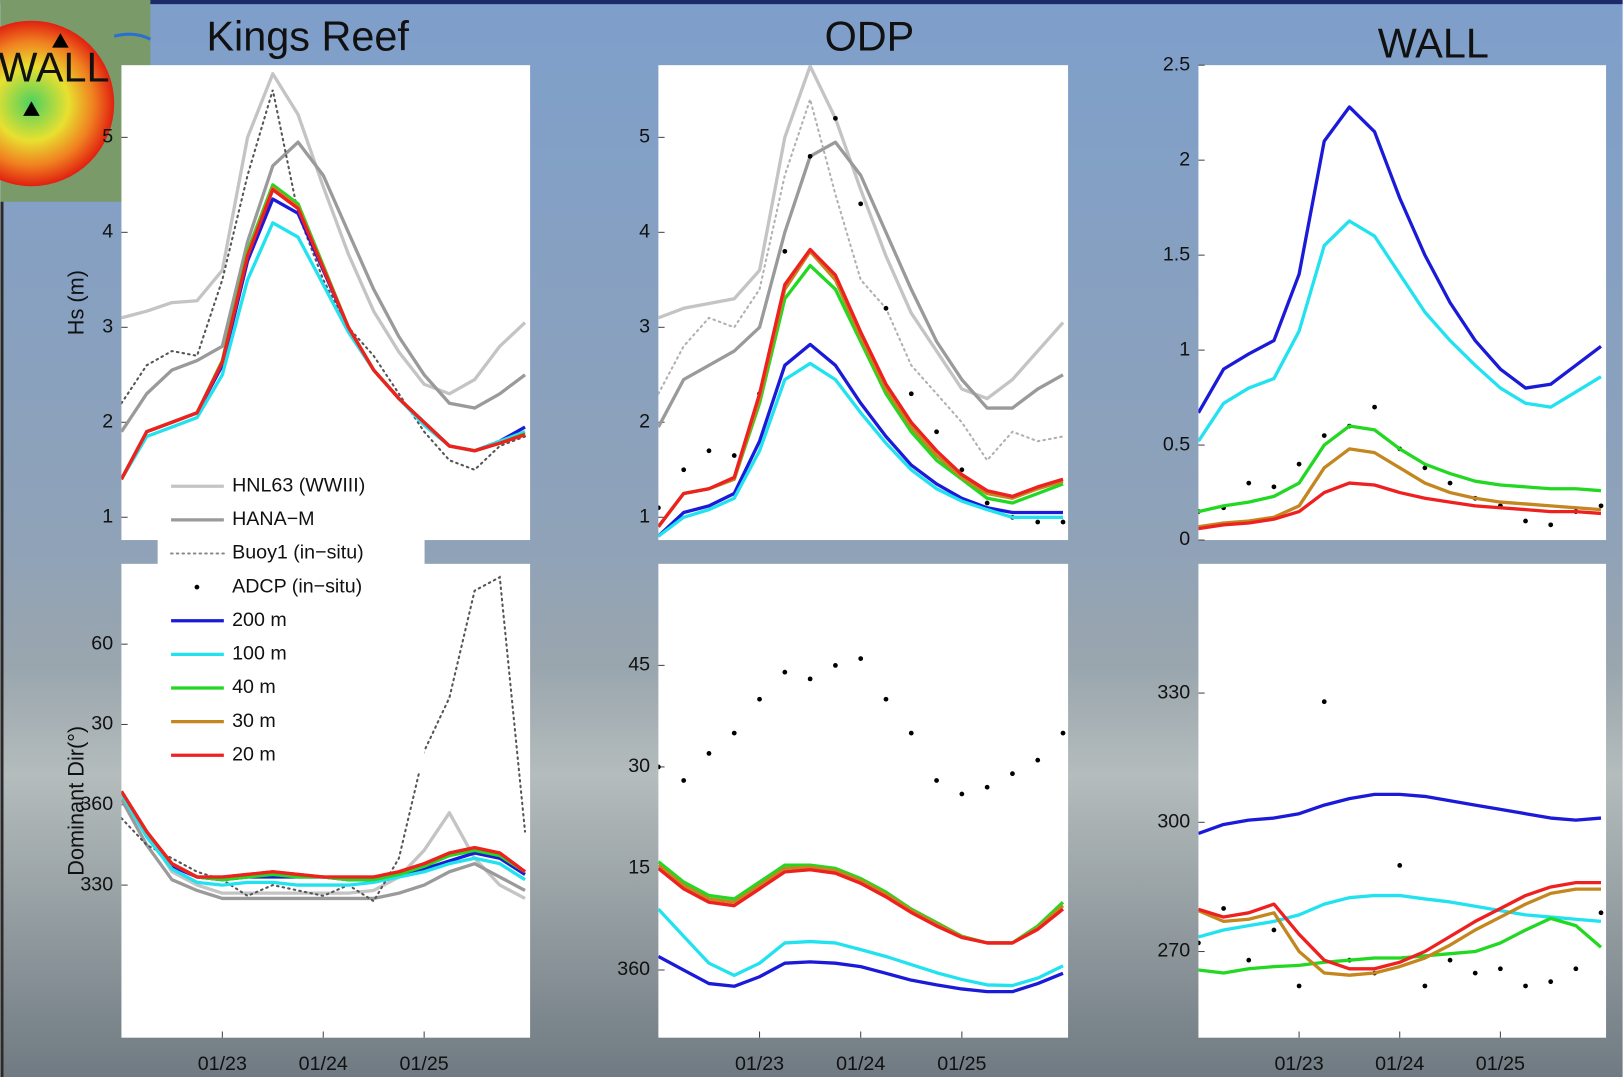 The height and width of the screenshot is (1077, 1623). Describe the element at coordinates (31, 108) in the screenshot. I see `map-marker` at that location.